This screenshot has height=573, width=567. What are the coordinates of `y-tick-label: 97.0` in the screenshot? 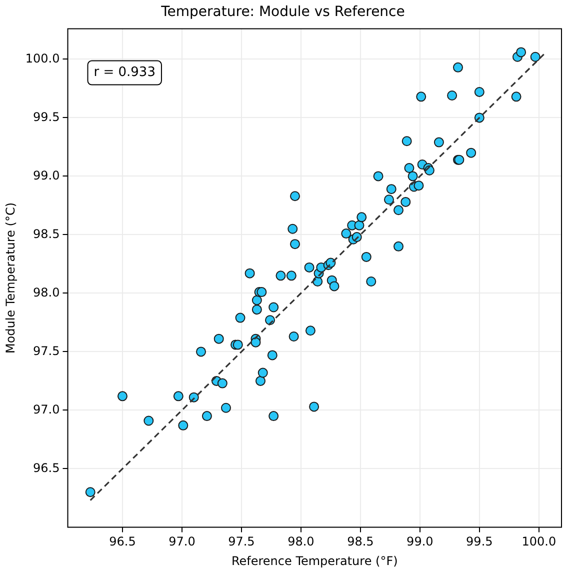 It's located at (46, 409).